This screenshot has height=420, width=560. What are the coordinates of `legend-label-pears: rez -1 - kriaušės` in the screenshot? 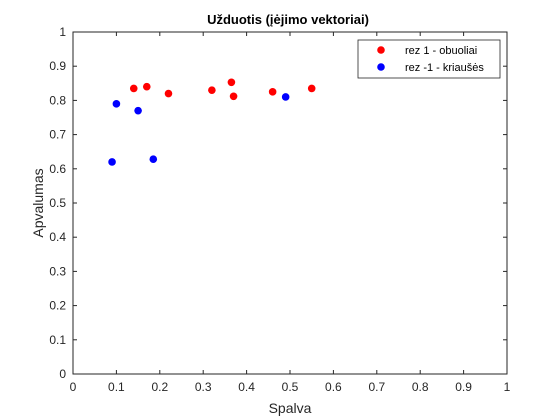 It's located at (444, 68).